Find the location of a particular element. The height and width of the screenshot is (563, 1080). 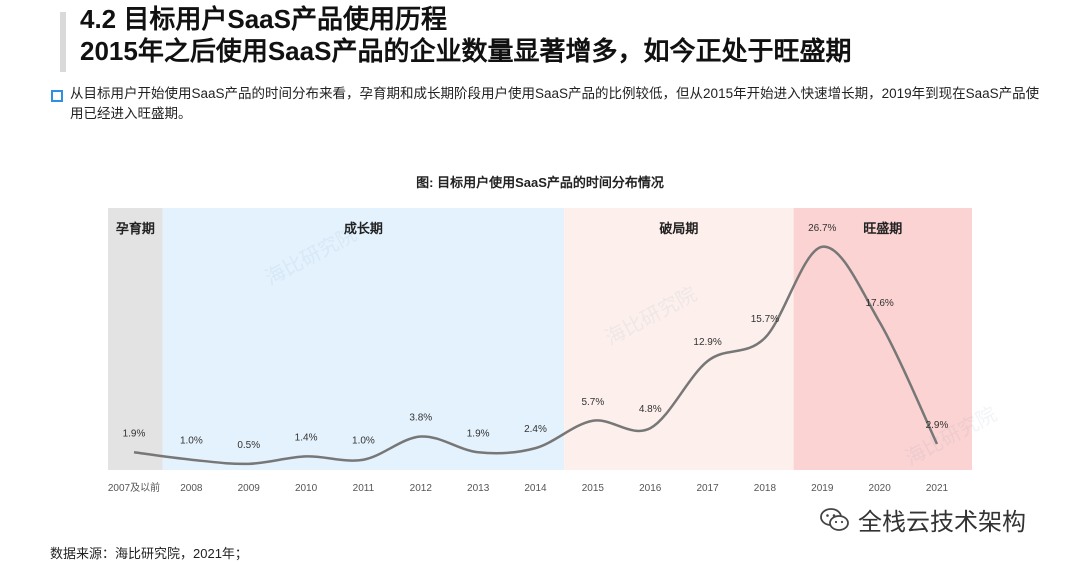

data-source-note: 数据来源：海比研究院，2021年； is located at coordinates (149, 553).